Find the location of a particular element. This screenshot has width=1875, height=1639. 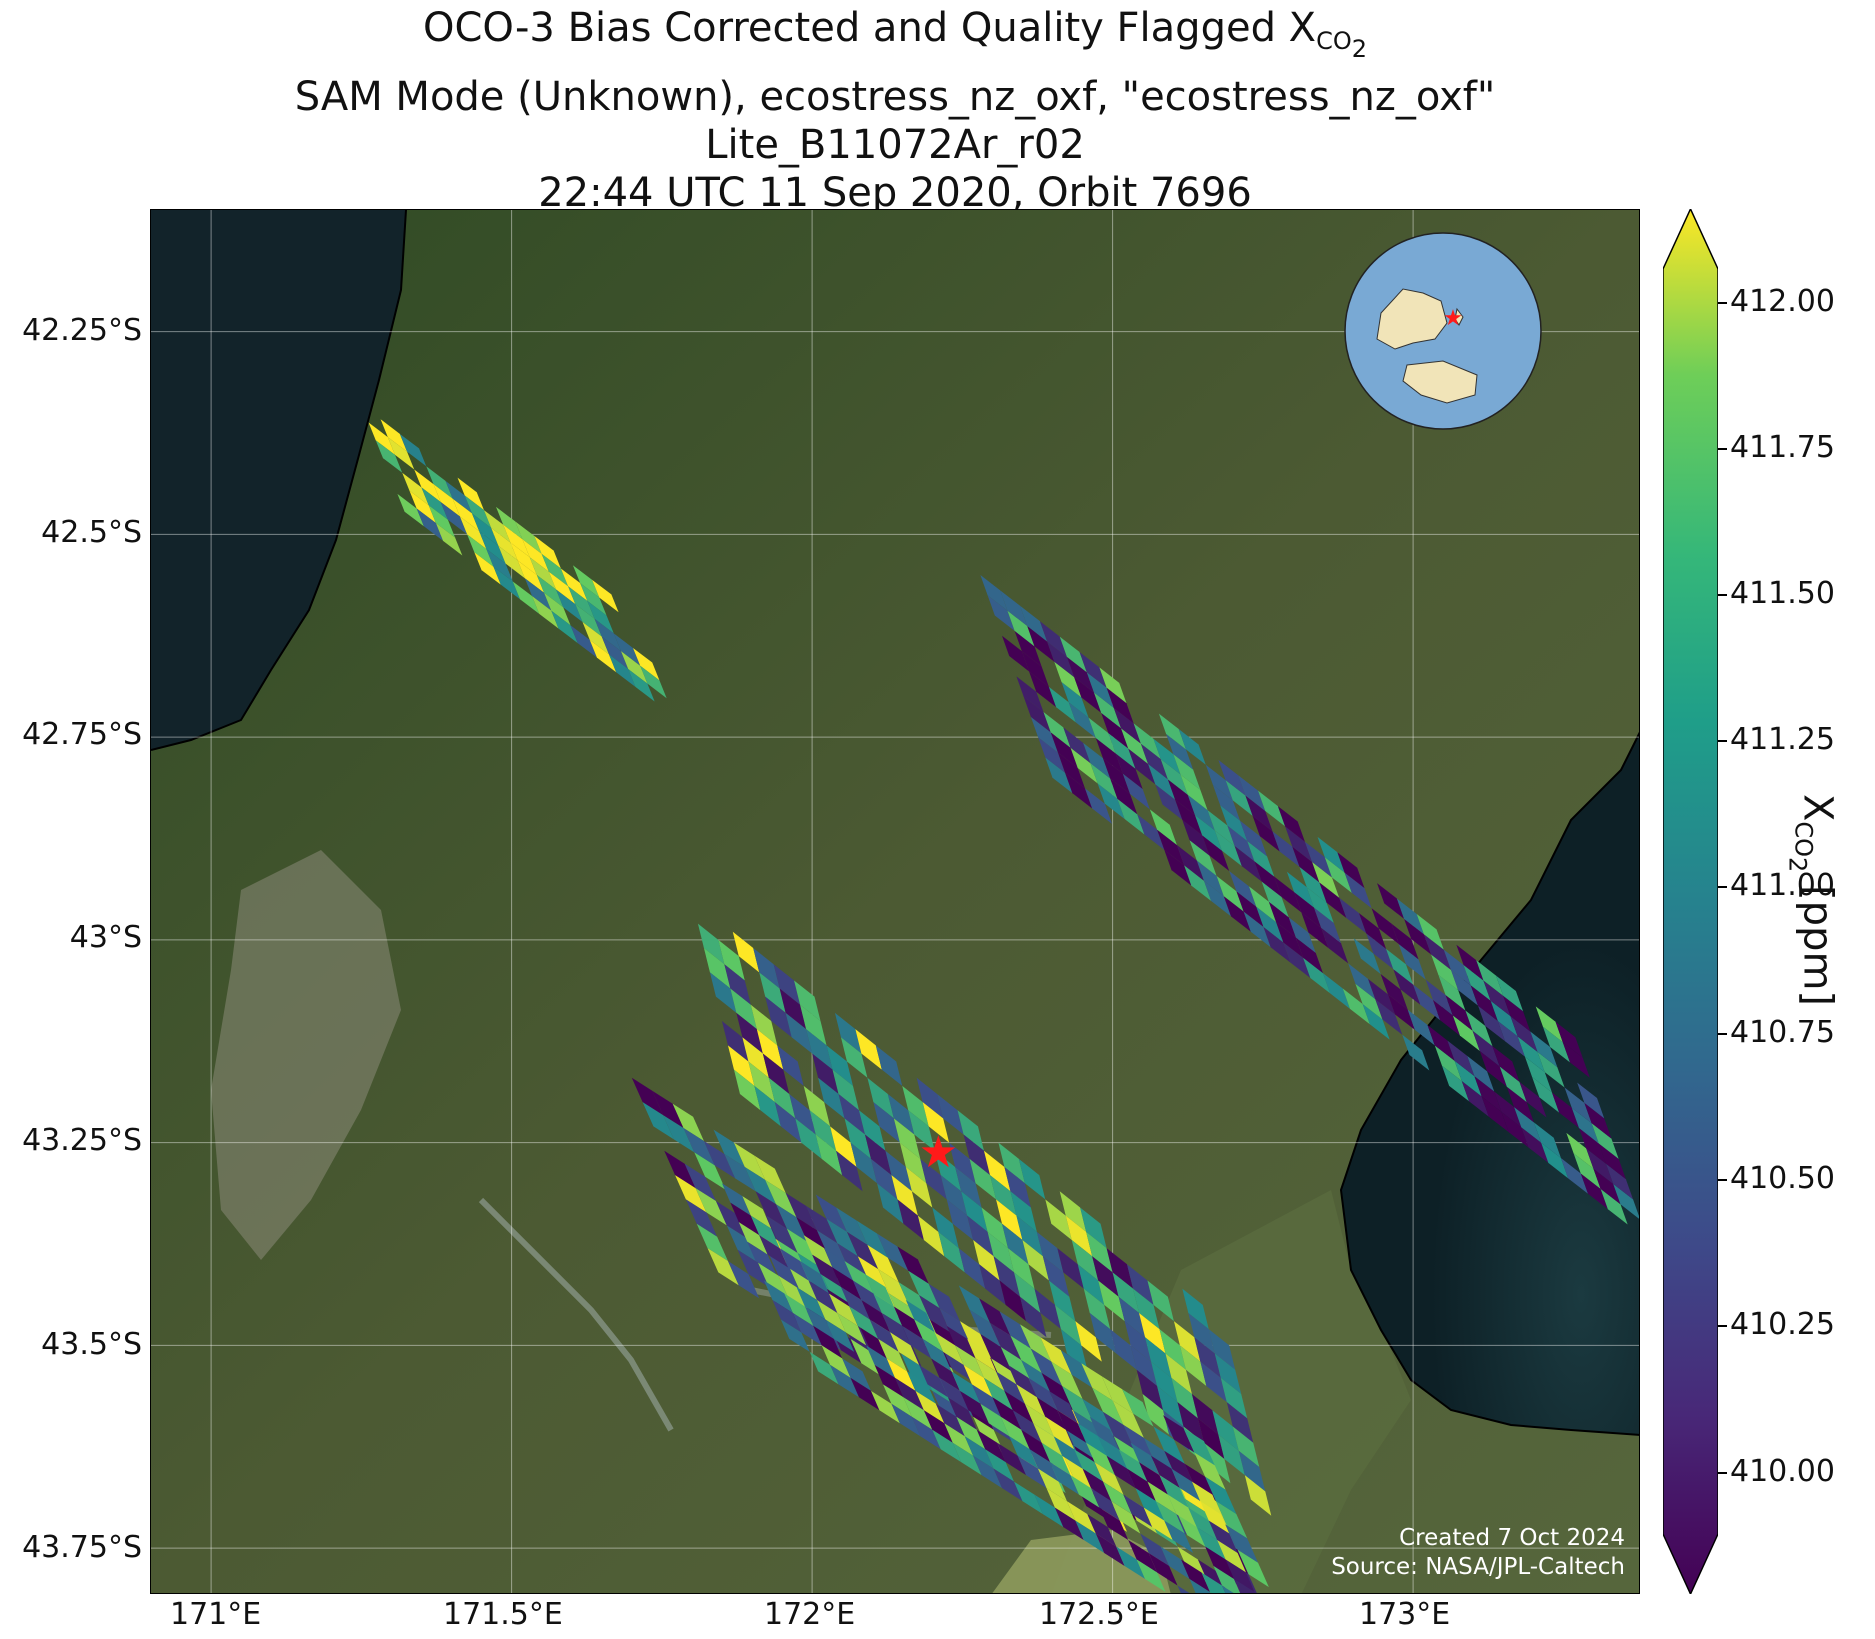

globe-star-icon: ★ is located at coordinates (1453, 318).